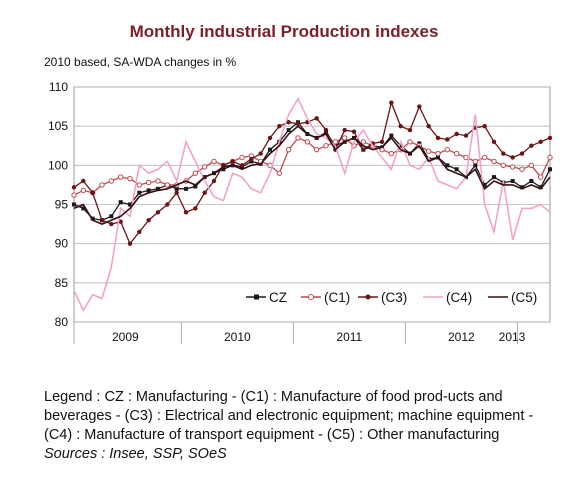  Describe the element at coordinates (512, 297) in the screenshot. I see `legend-entry-5: (C5)` at that location.